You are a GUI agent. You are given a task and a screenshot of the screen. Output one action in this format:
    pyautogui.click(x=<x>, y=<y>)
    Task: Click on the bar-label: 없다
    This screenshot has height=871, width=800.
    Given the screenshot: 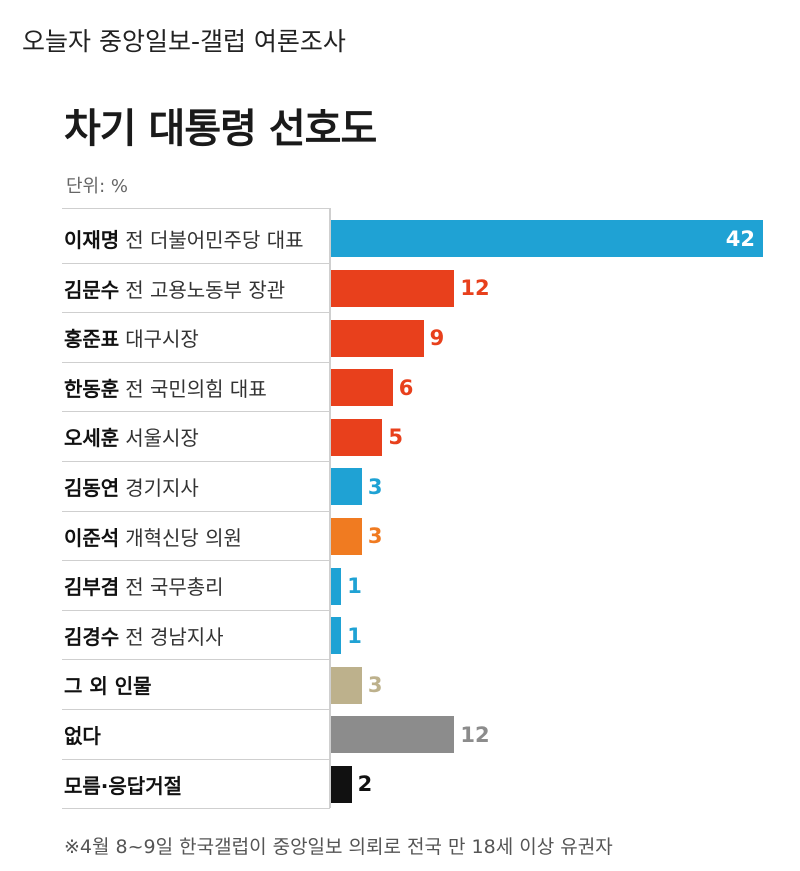 What is the action you would take?
    pyautogui.click(x=85, y=734)
    